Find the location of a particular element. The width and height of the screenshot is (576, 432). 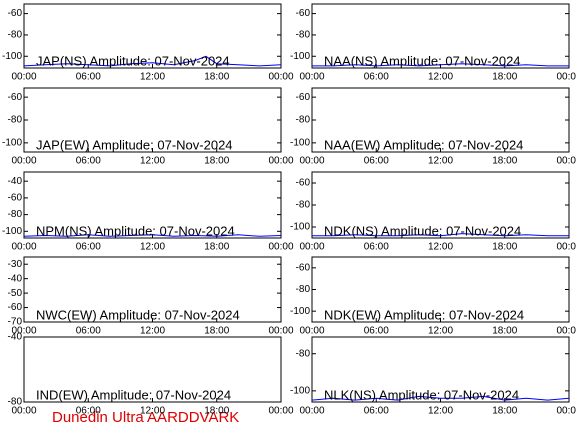

chart-title: NPM(NS) Amplitude: 07-Nov-2024 is located at coordinates (135, 230).